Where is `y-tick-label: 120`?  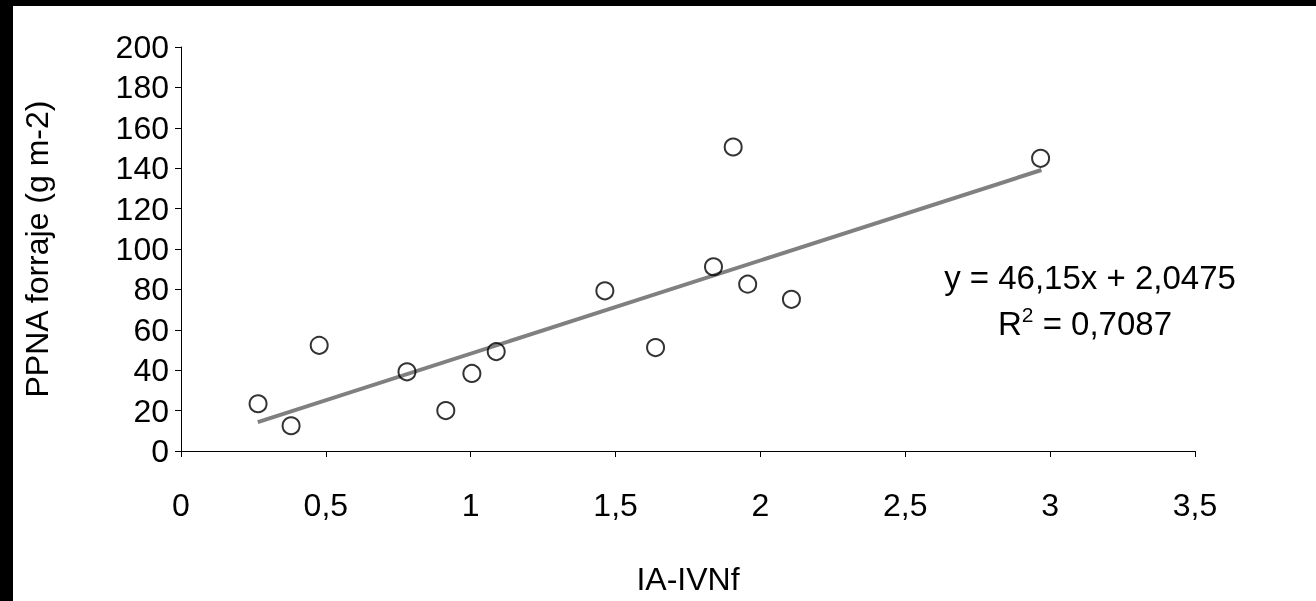
y-tick-label: 120 is located at coordinates (142, 208).